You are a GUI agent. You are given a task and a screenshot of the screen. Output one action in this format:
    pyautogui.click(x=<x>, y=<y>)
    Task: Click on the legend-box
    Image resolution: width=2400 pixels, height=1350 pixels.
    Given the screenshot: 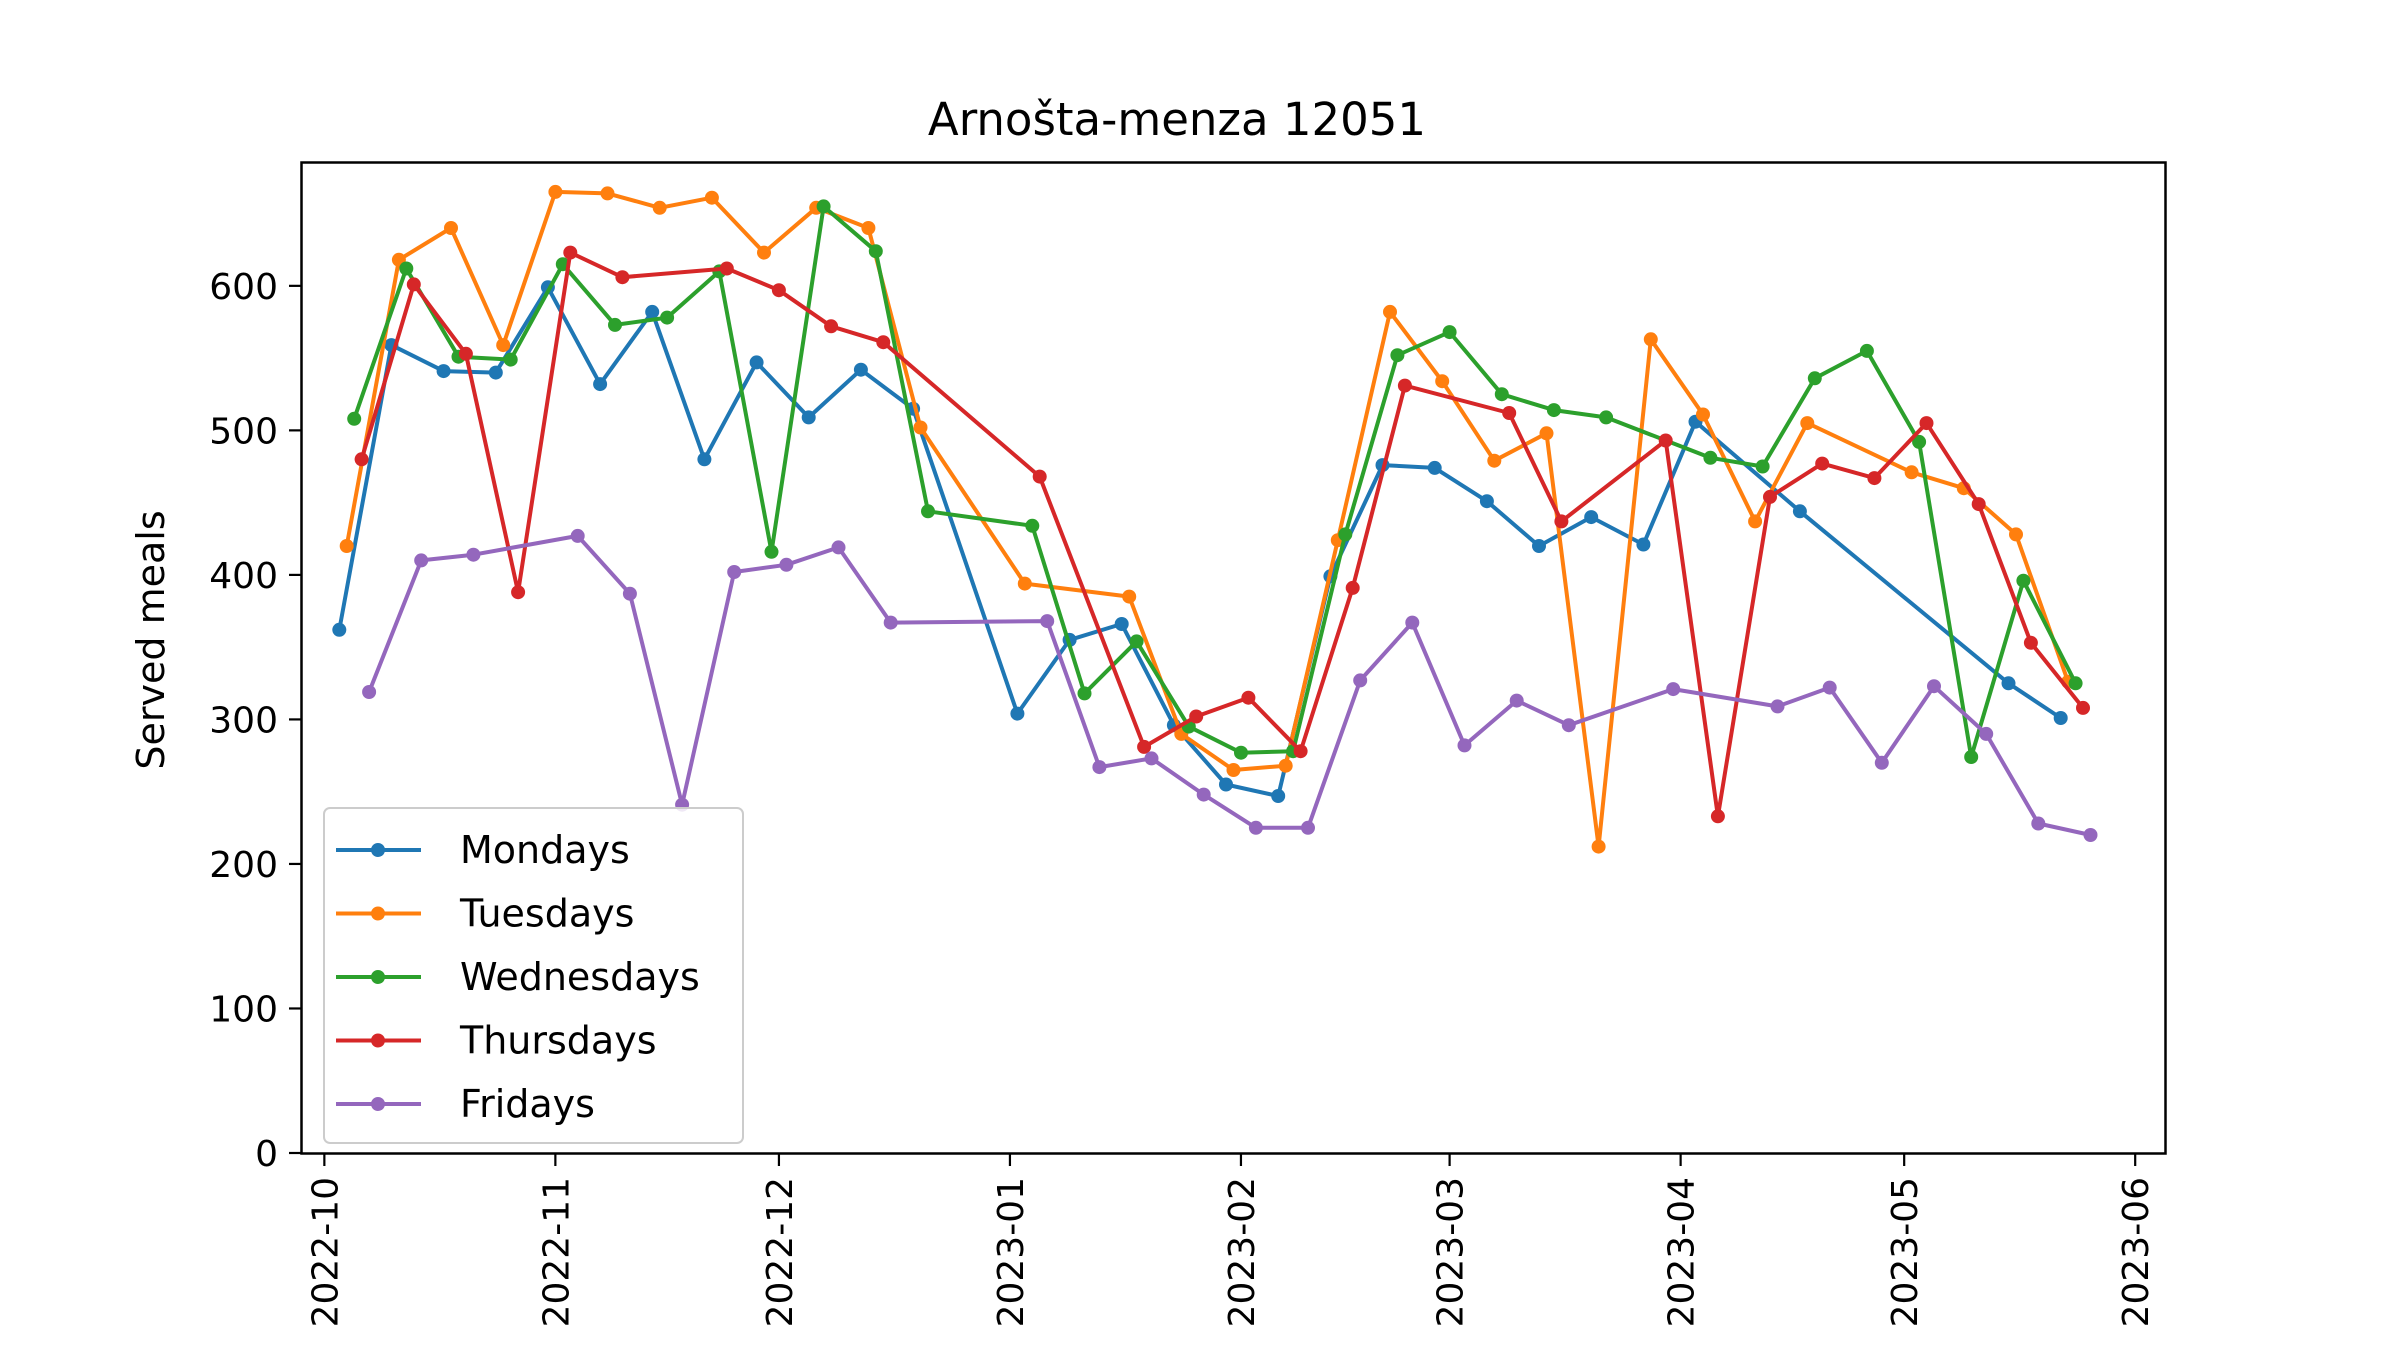 What is the action you would take?
    pyautogui.click(x=533, y=975)
    